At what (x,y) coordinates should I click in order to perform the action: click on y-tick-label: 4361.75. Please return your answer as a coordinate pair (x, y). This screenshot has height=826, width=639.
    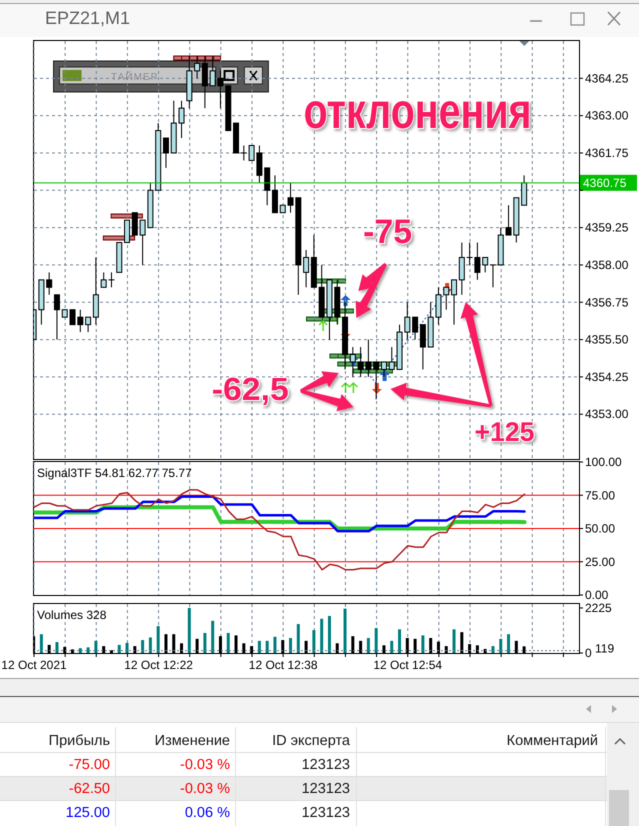
    Looking at the image, I should click on (607, 153).